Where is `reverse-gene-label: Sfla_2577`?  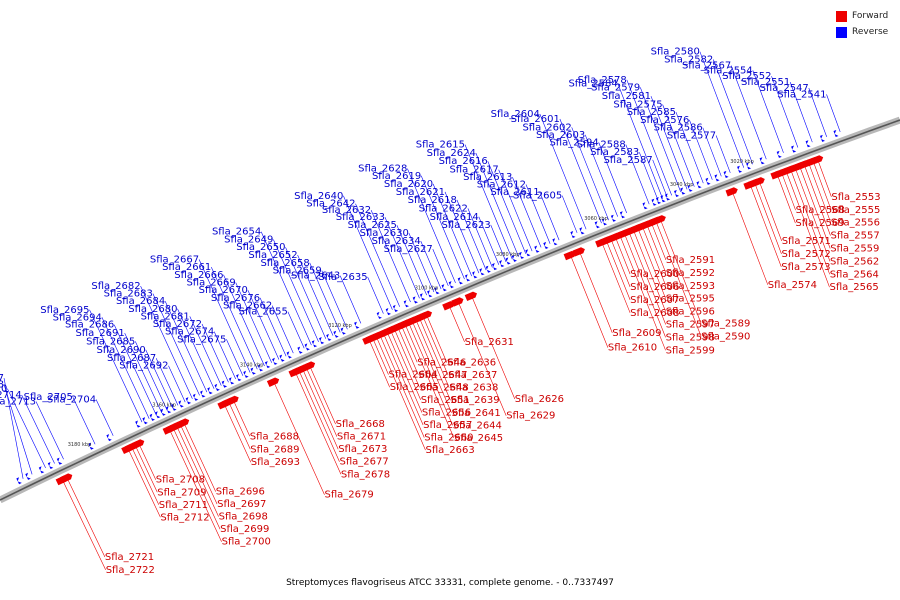 reverse-gene-label: Sfla_2577 is located at coordinates (691, 136).